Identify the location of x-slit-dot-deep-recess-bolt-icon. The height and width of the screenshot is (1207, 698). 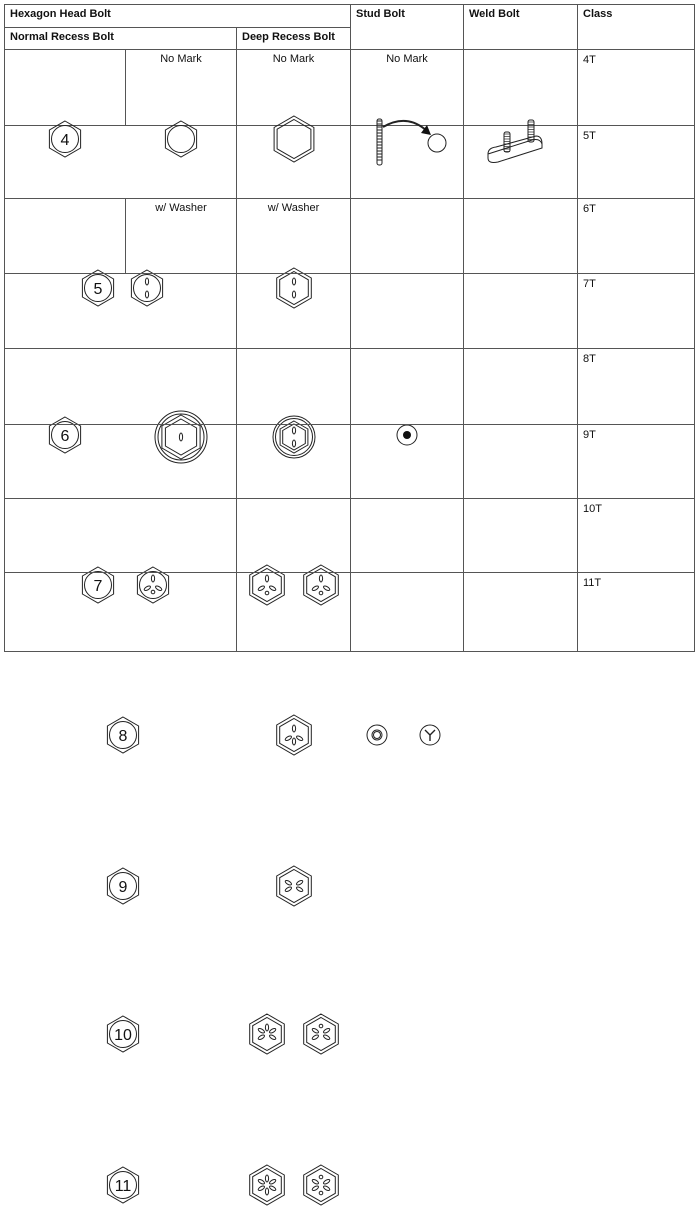
(321, 1034).